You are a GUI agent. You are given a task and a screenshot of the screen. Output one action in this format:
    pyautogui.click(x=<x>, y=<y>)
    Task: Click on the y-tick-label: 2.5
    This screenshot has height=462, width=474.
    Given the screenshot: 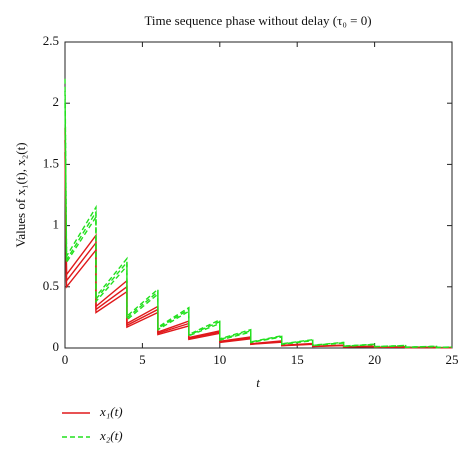 What is the action you would take?
    pyautogui.click(x=51, y=40)
    